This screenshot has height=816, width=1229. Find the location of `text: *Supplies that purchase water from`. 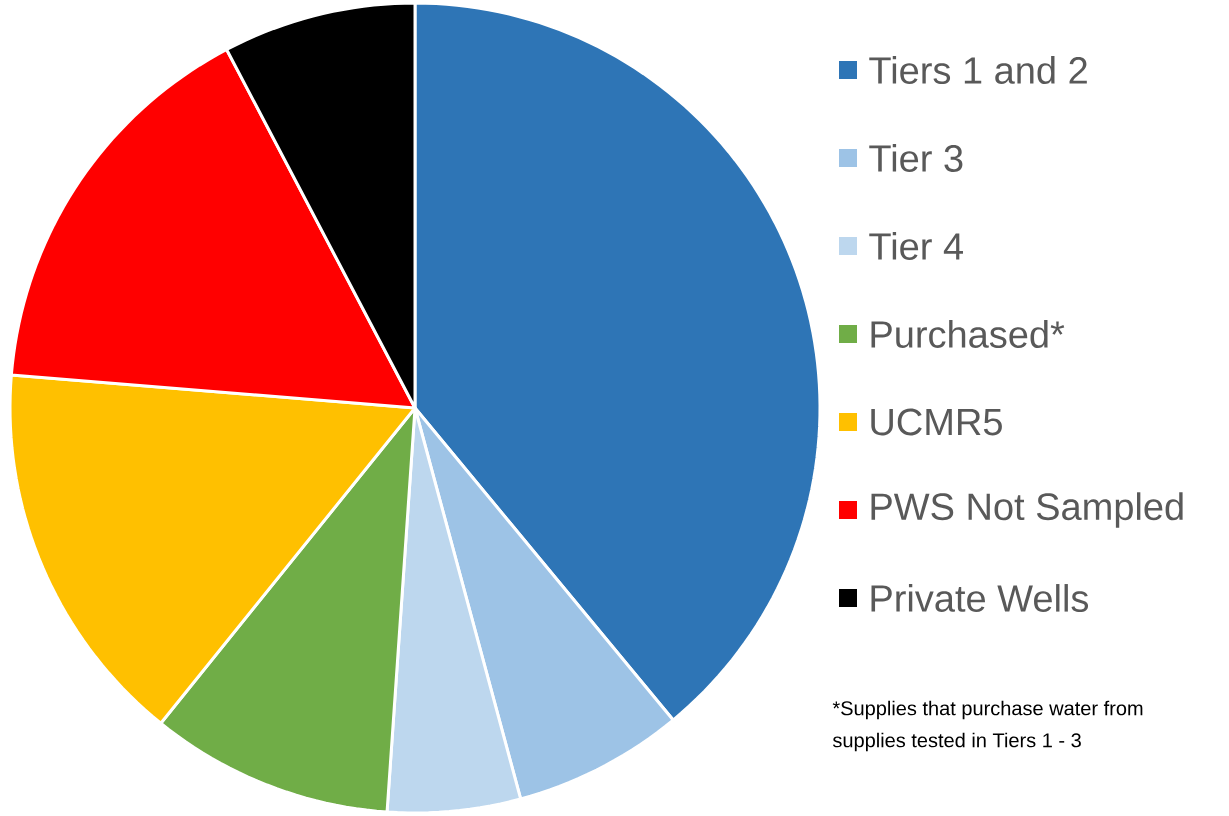

text: *Supplies that purchase water from is located at coordinates (987, 710).